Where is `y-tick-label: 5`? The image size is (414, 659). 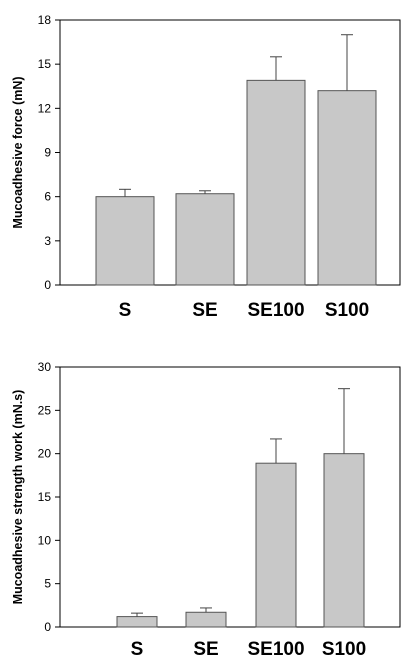 y-tick-label: 5 is located at coordinates (47, 584).